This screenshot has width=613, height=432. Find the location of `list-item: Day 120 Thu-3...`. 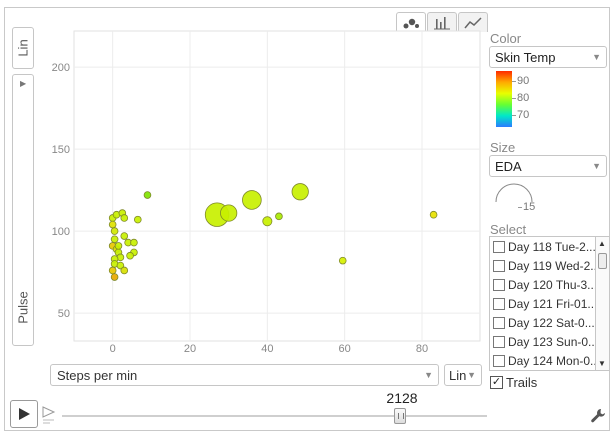

list-item: Day 120 Thu-3... is located at coordinates (549, 284).